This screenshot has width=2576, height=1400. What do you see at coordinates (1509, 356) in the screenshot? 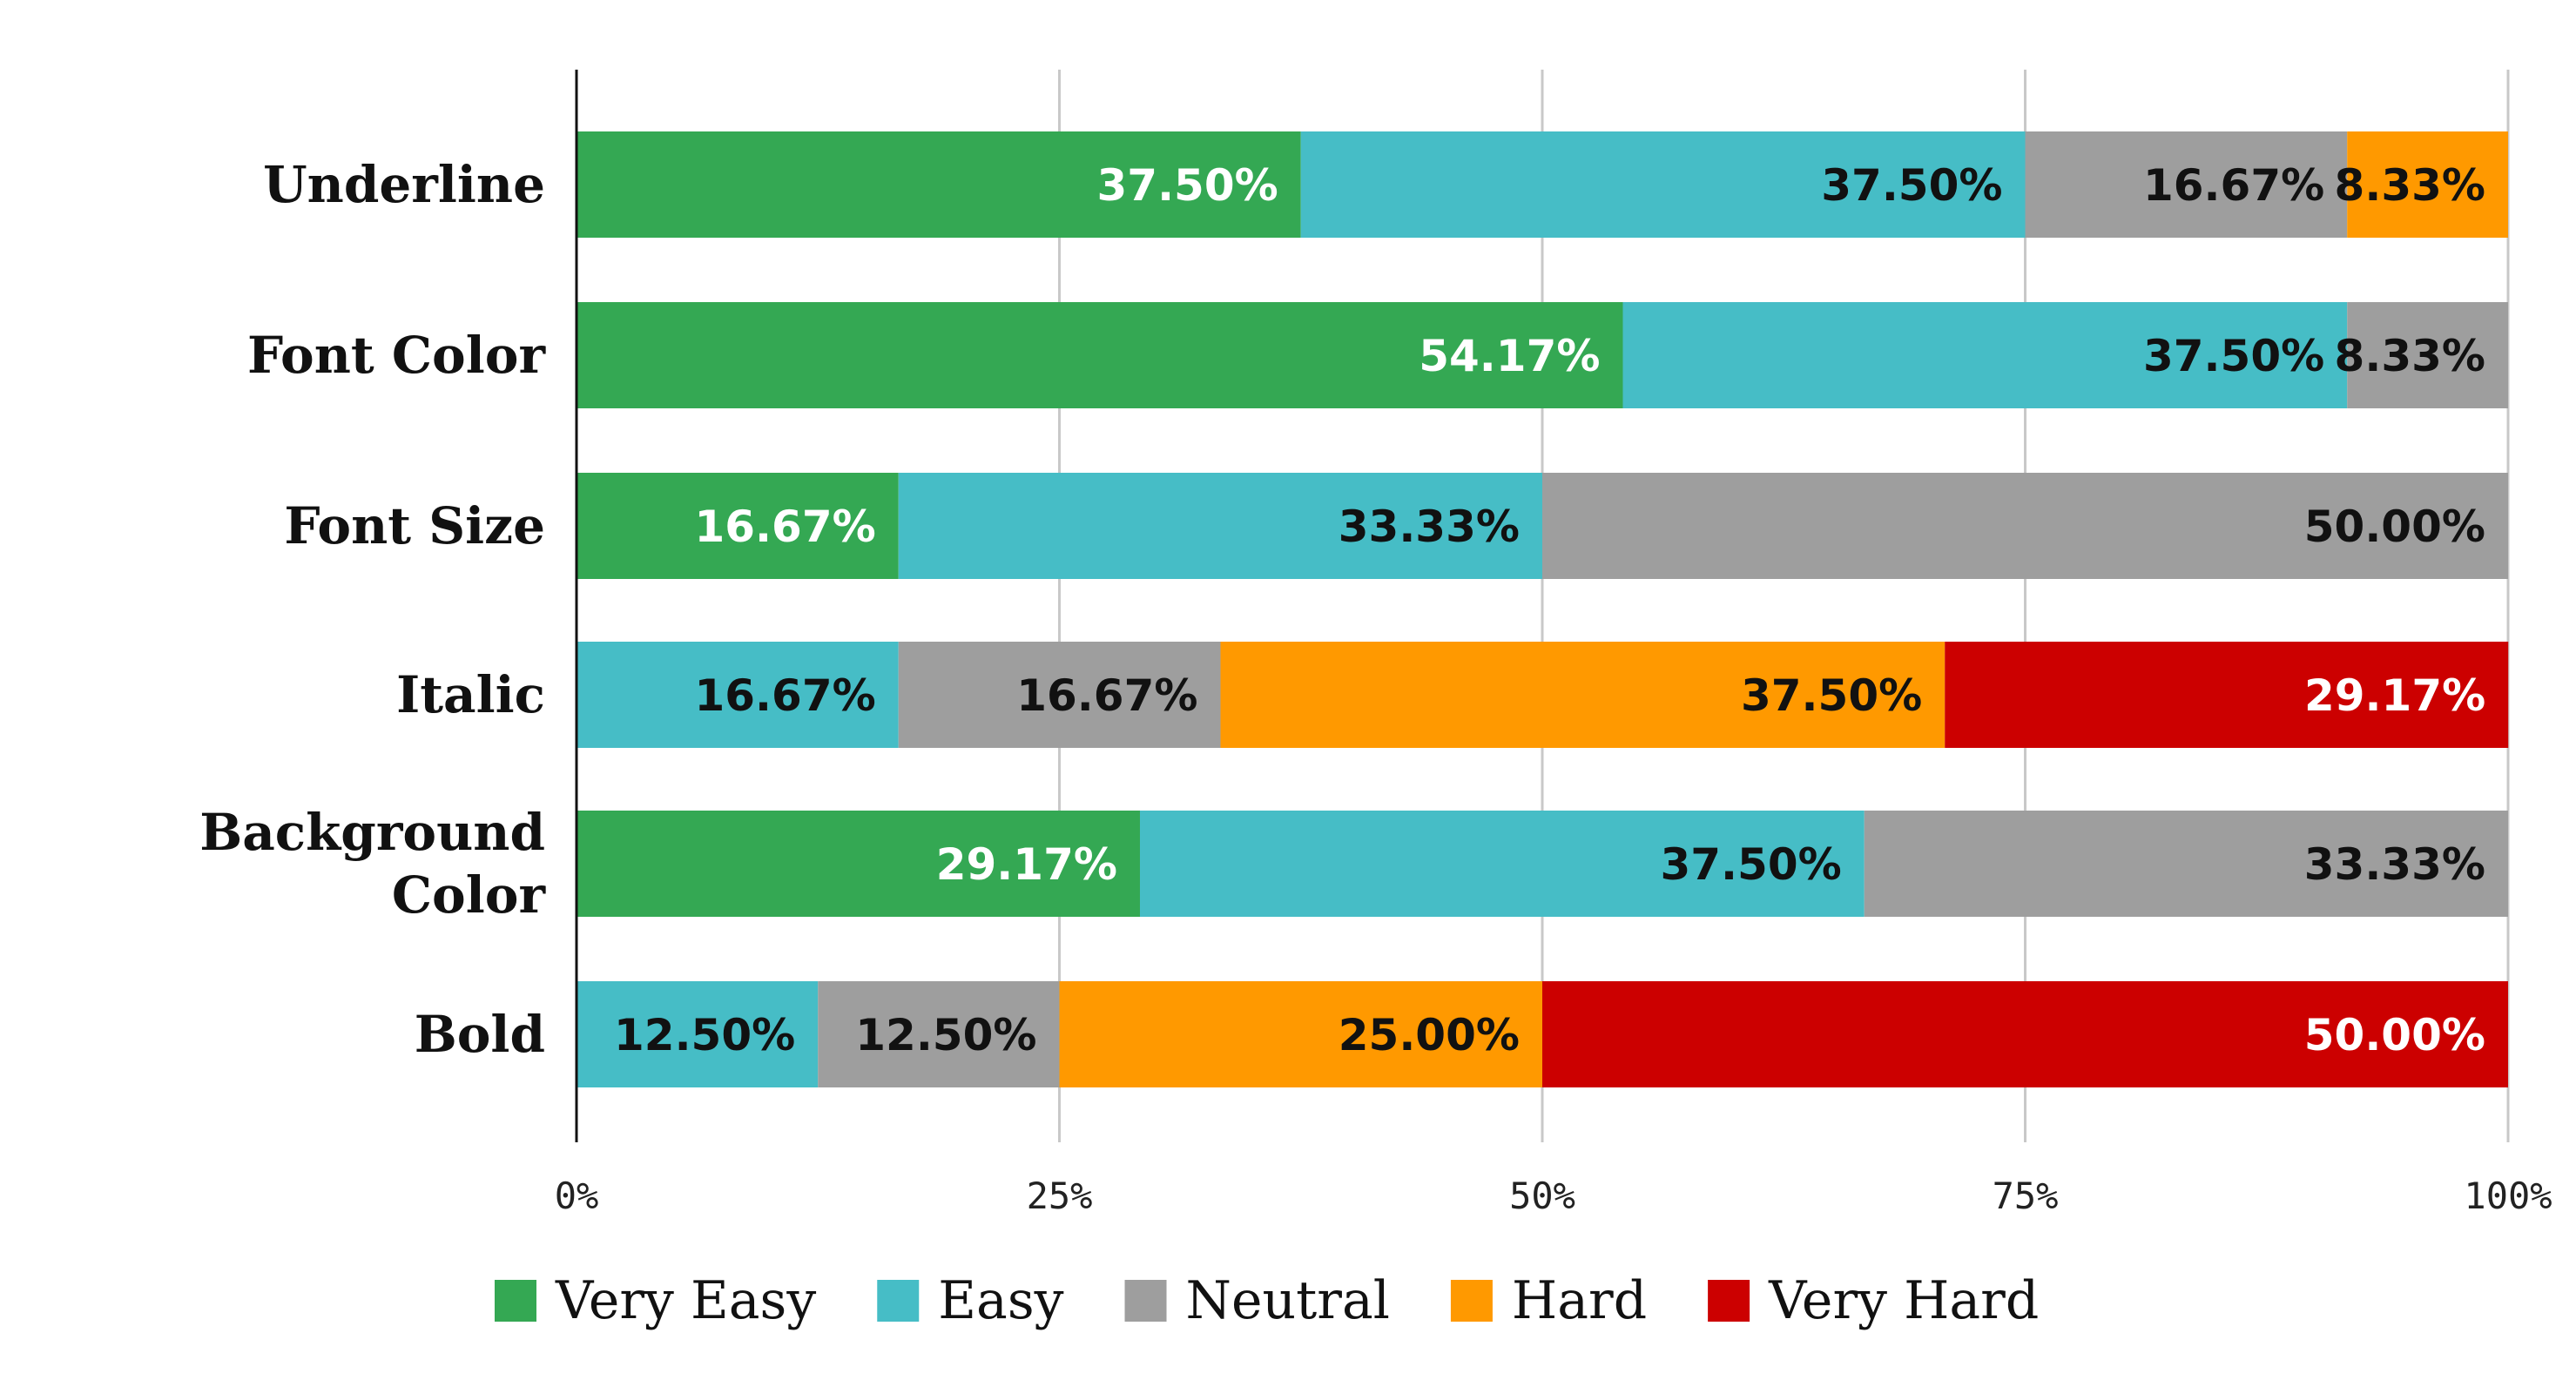
I see `data-label: 54.17%` at bounding box center [1509, 356].